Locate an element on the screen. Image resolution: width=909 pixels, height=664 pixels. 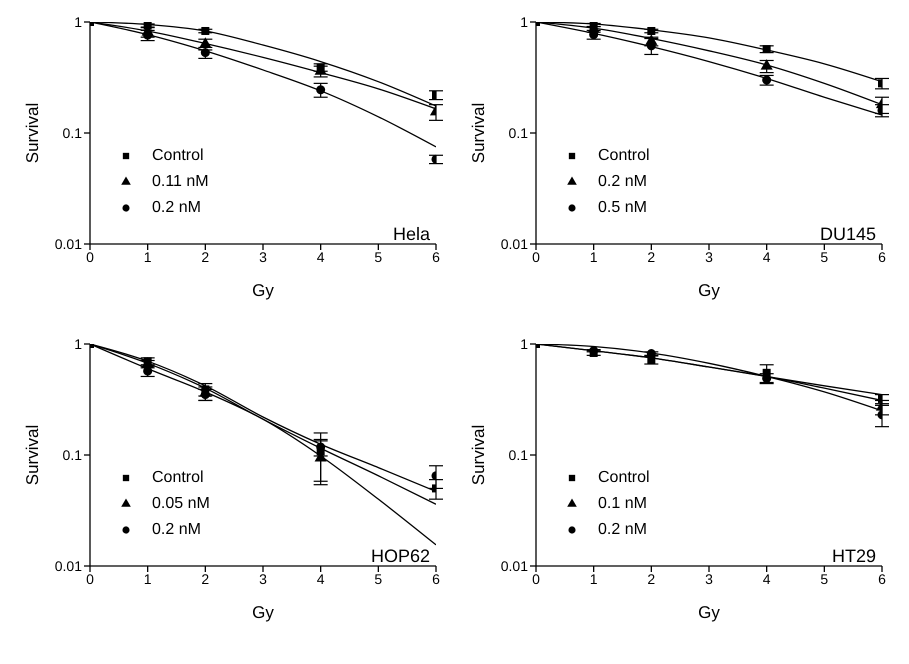
legend-label: 0.5 nM is located at coordinates (622, 208).